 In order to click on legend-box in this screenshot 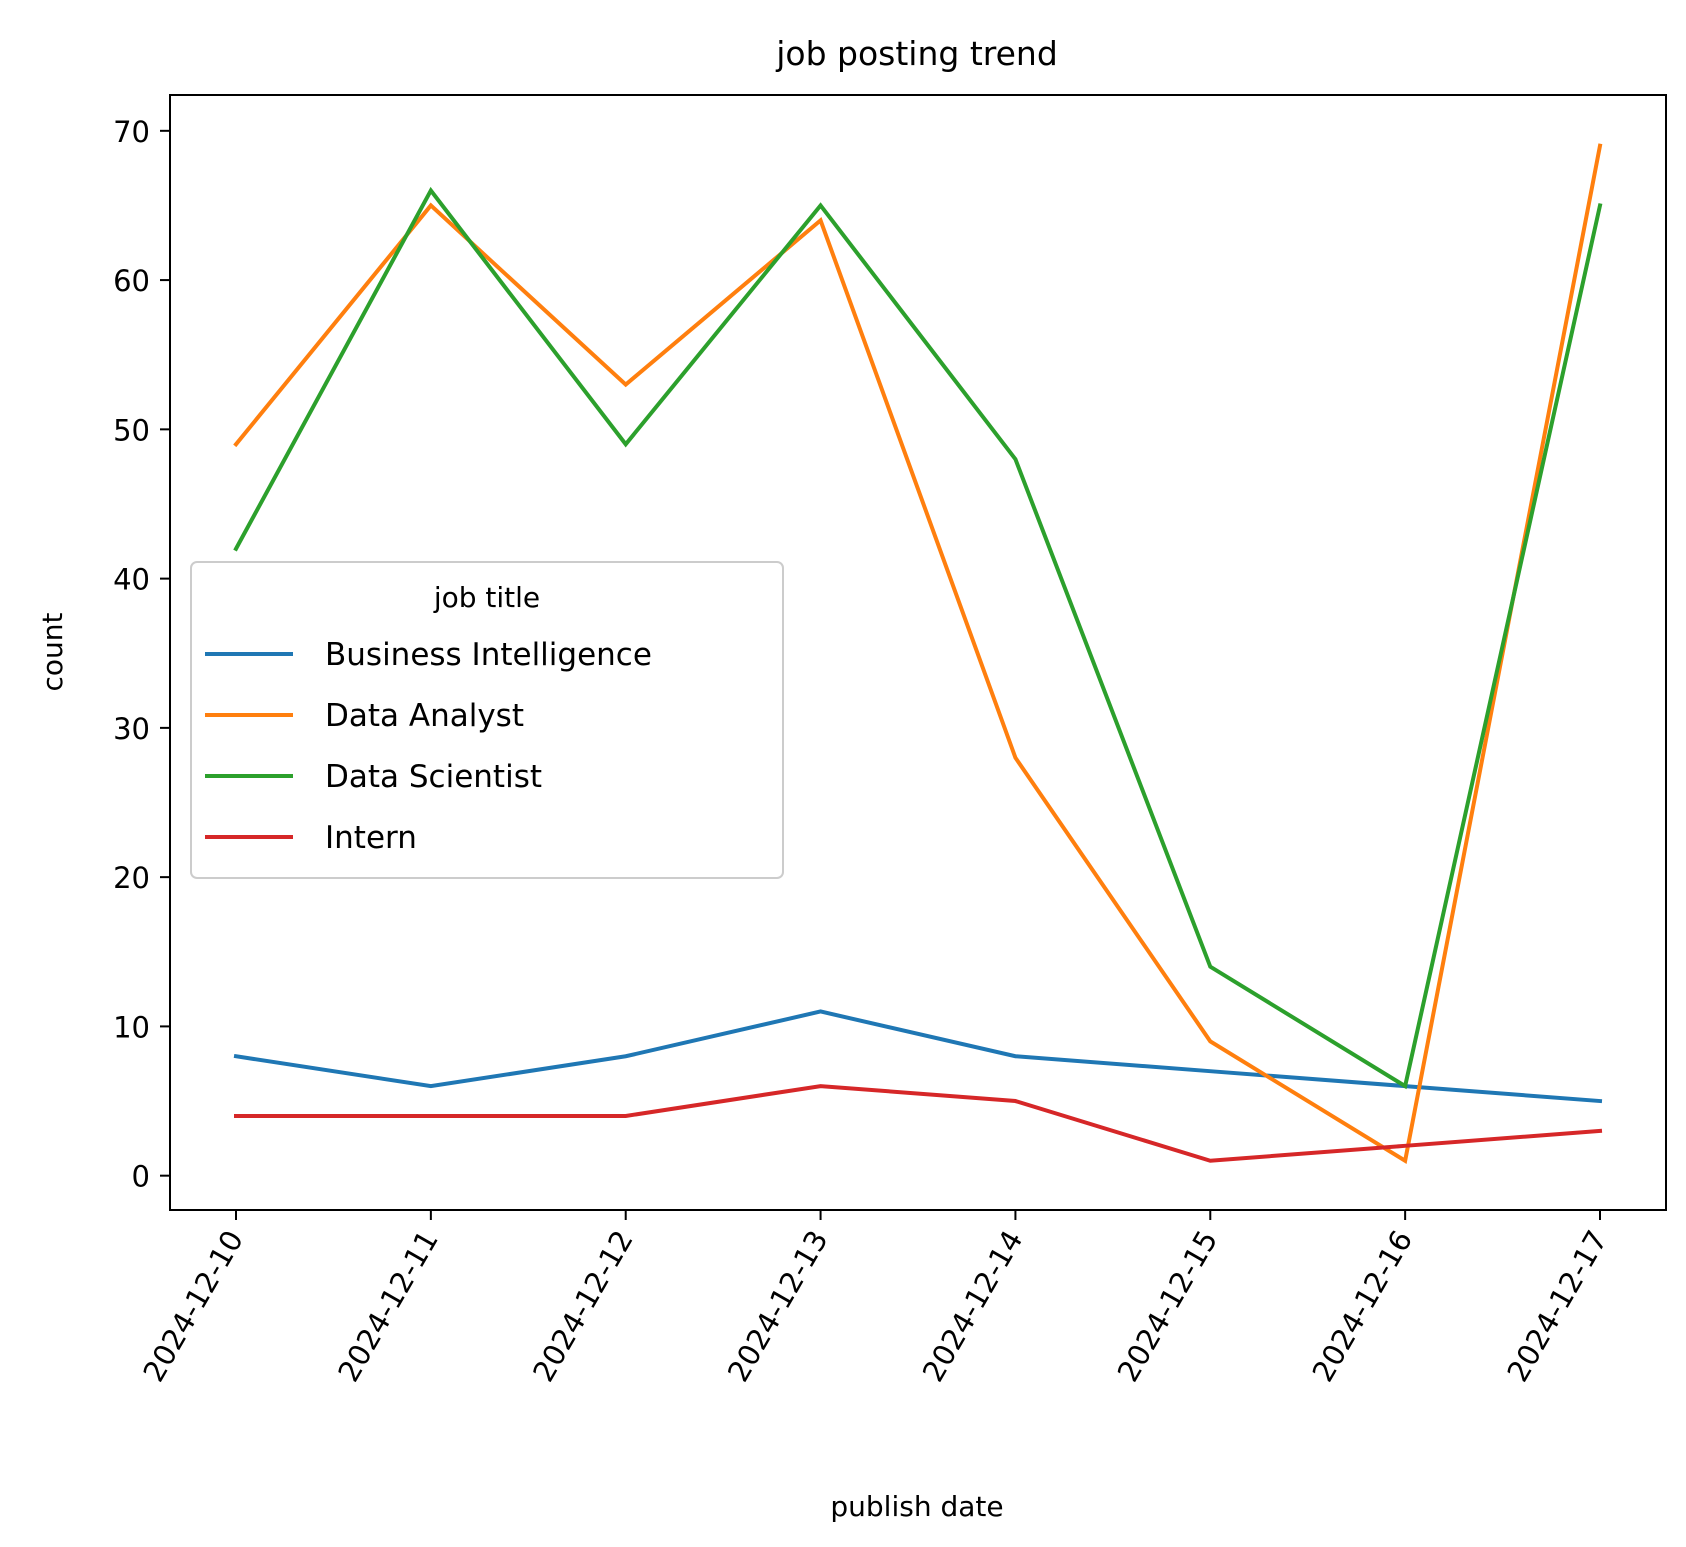, I will do `click(487, 720)`.